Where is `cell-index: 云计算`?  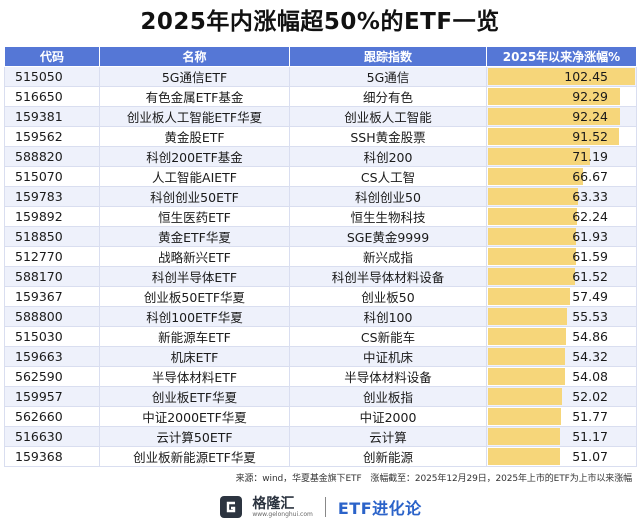
cell-index: 云计算 is located at coordinates (388, 436).